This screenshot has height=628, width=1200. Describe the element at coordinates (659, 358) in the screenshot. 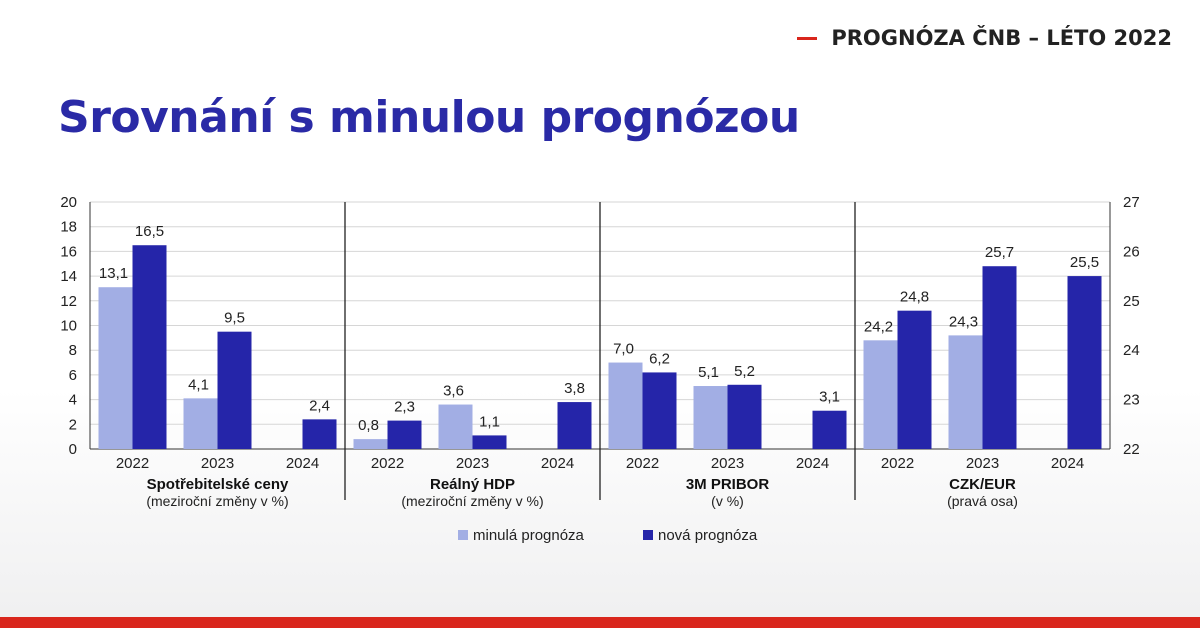

I see `data-label-new: 6,2` at that location.